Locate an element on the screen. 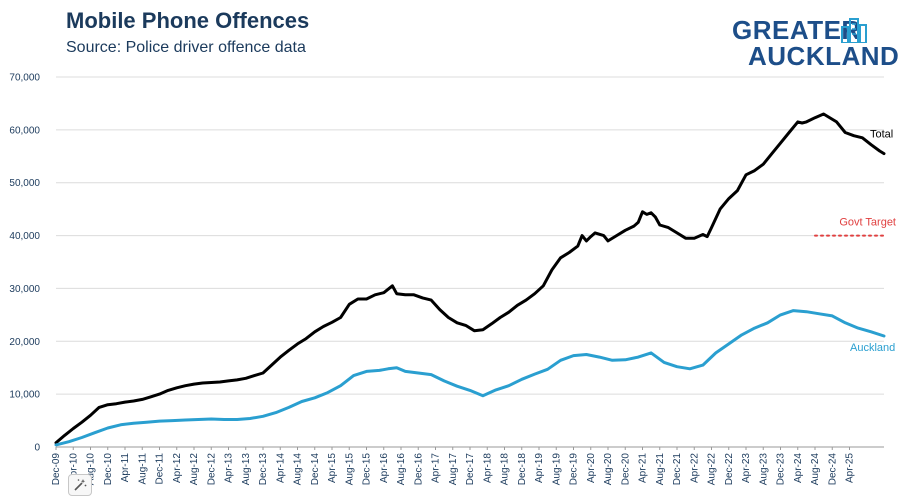 This screenshot has width=900, height=500. x-tick-label: Dec-12 is located at coordinates (211, 469).